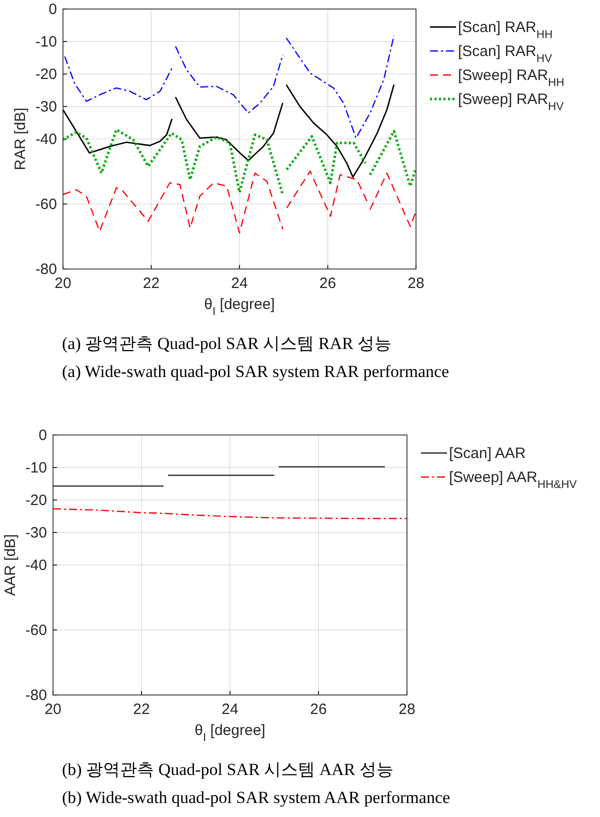  I want to click on legend-label: [Sweep] RAR$_{HH}$, so click(511, 78).